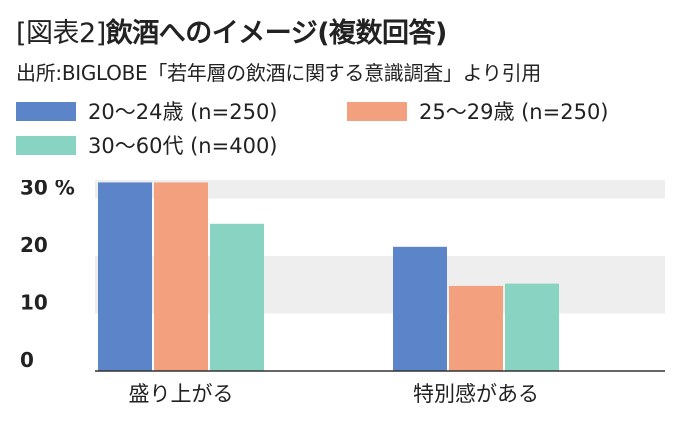 Image resolution: width=680 pixels, height=426 pixels. I want to click on x-category-label: 特別感がある, so click(476, 394).